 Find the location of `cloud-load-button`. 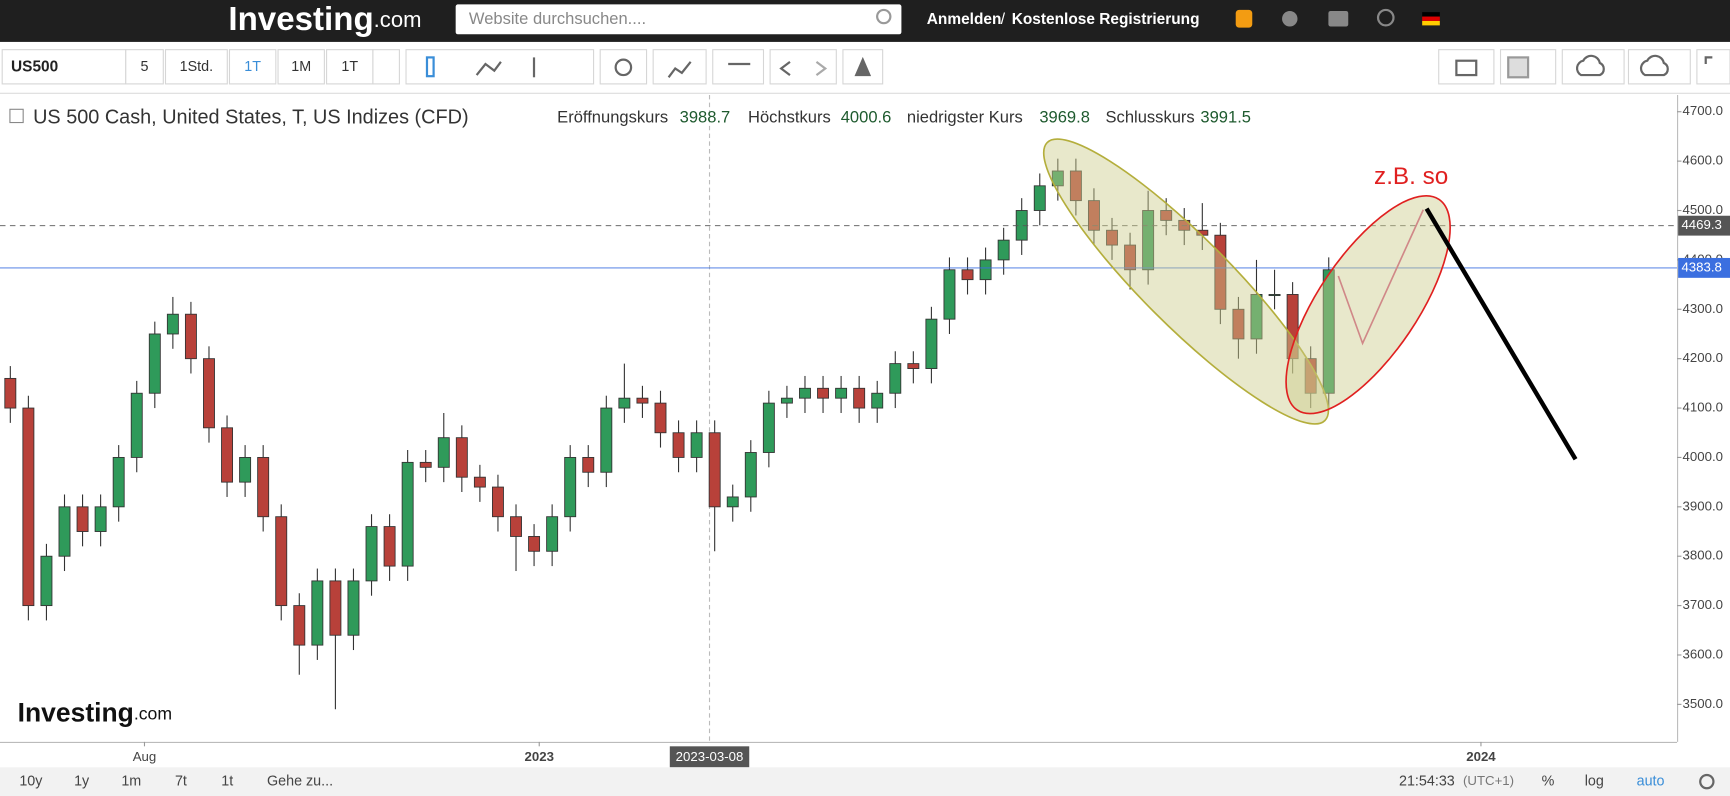

cloud-load-button is located at coordinates (1593, 67).